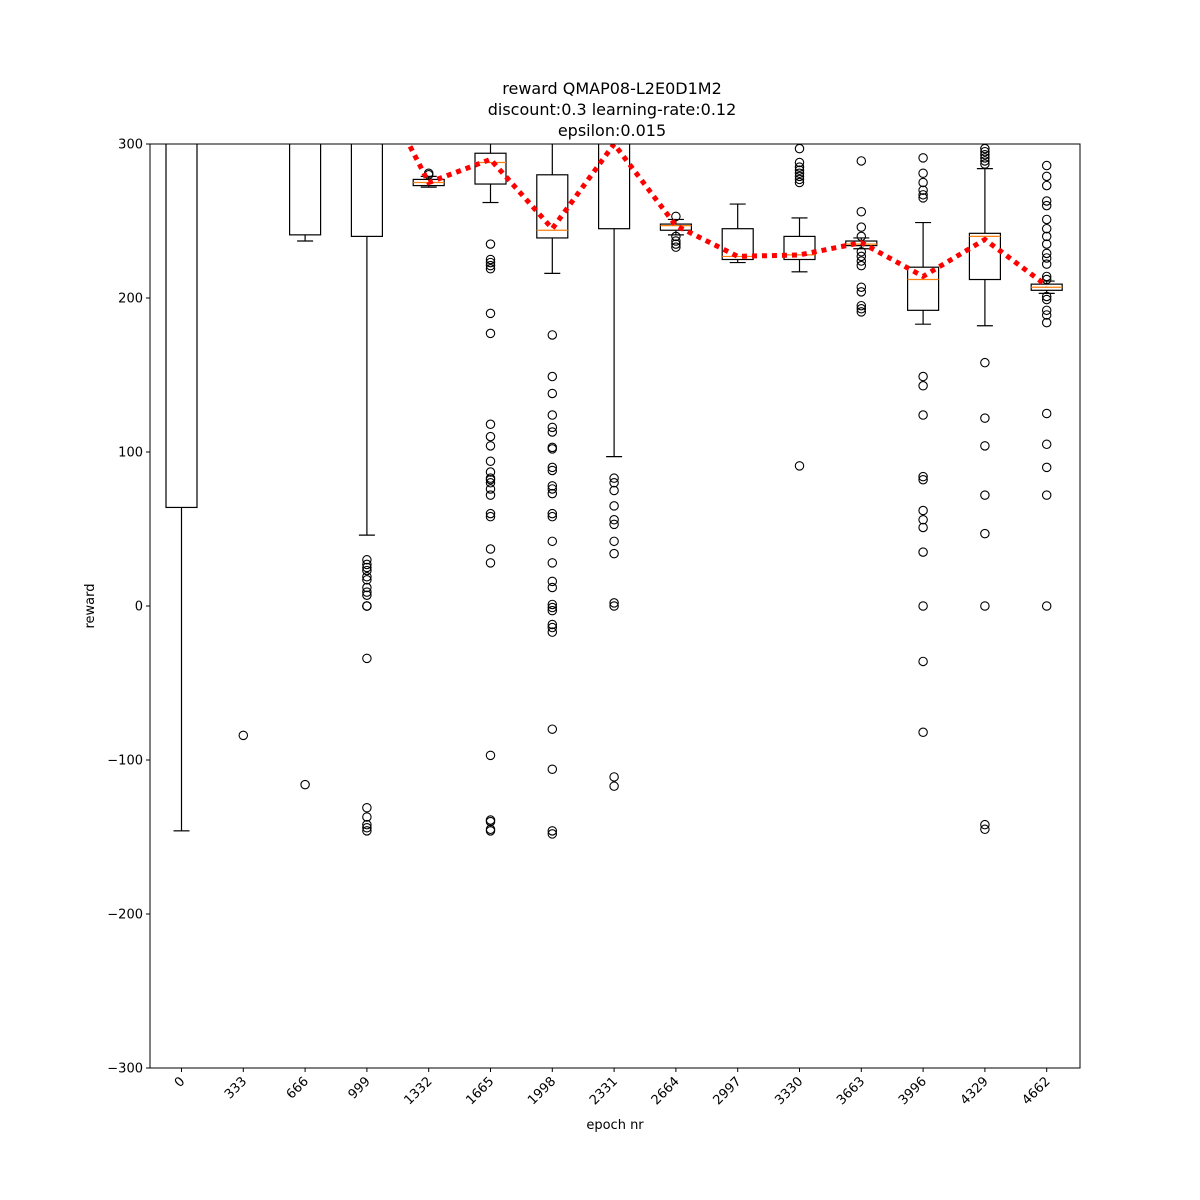  I want to click on y-axis: −300 −200 −100 0 100 200 300, so click(128, 607).